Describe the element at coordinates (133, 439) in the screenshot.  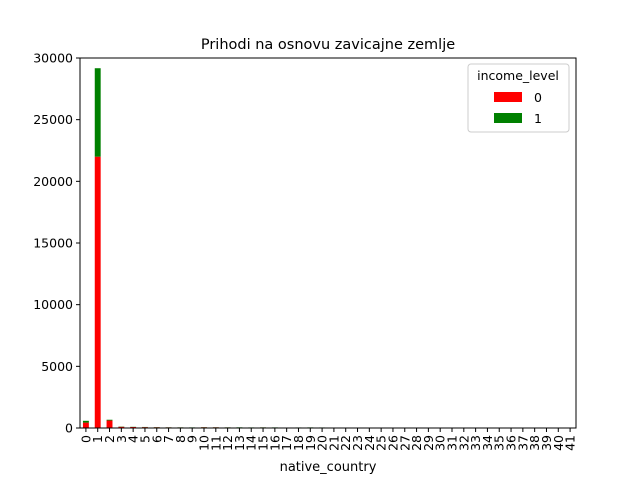
I see `x-tick-label: 4` at that location.